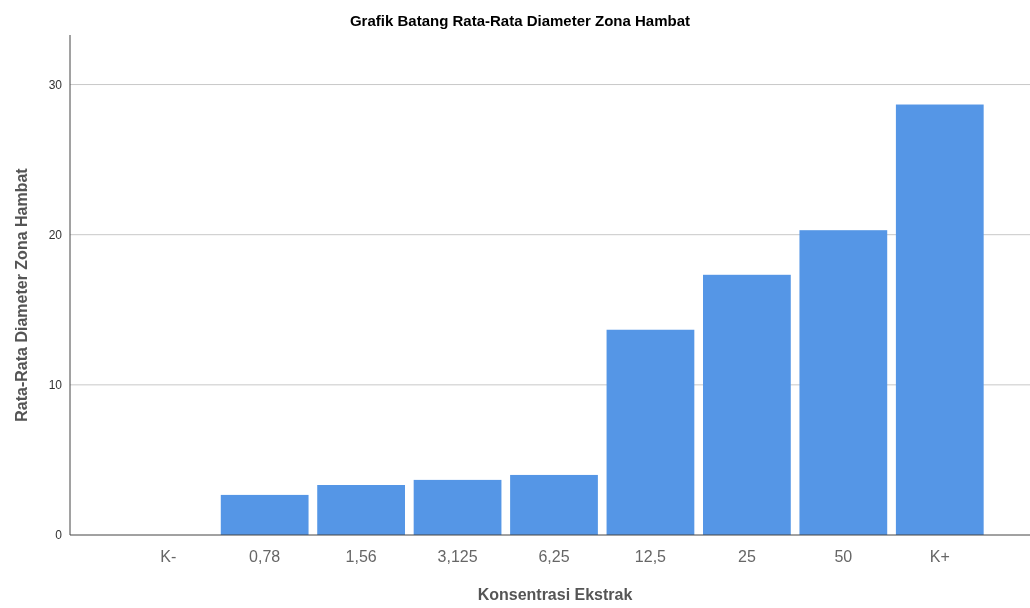 This screenshot has height=608, width=1030. Describe the element at coordinates (361, 556) in the screenshot. I see `x-tick-label: 1,56` at that location.